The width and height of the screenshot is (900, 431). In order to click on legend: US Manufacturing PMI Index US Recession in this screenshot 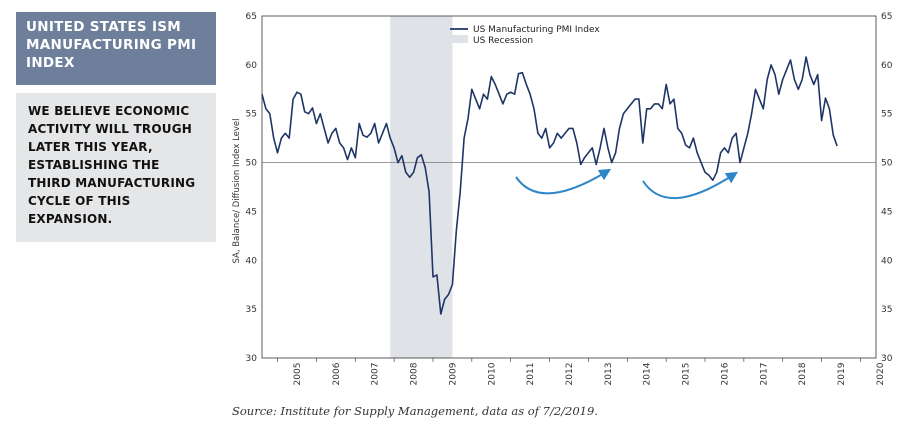, I will do `click(525, 35)`.